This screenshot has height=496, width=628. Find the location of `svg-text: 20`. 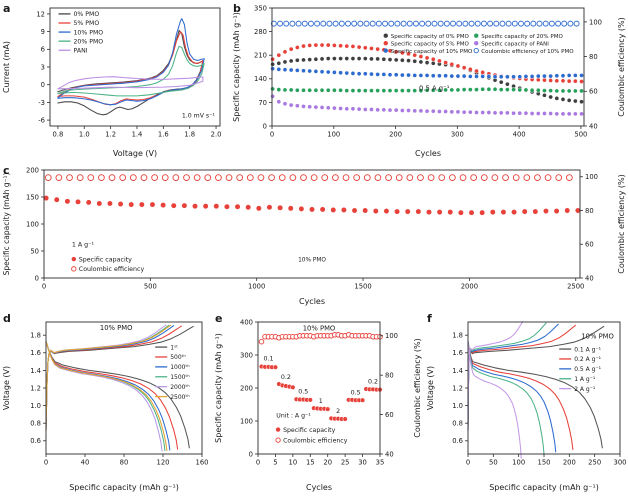

svg-text: 20 is located at coordinates (327, 463).